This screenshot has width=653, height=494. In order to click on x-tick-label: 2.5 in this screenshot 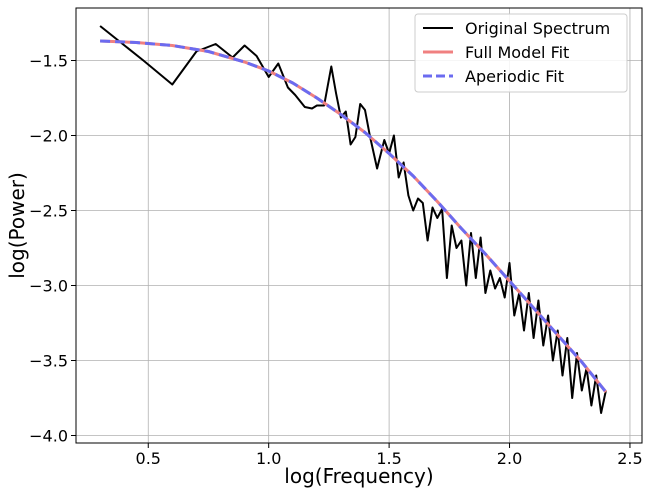, I will do `click(629, 458)`.